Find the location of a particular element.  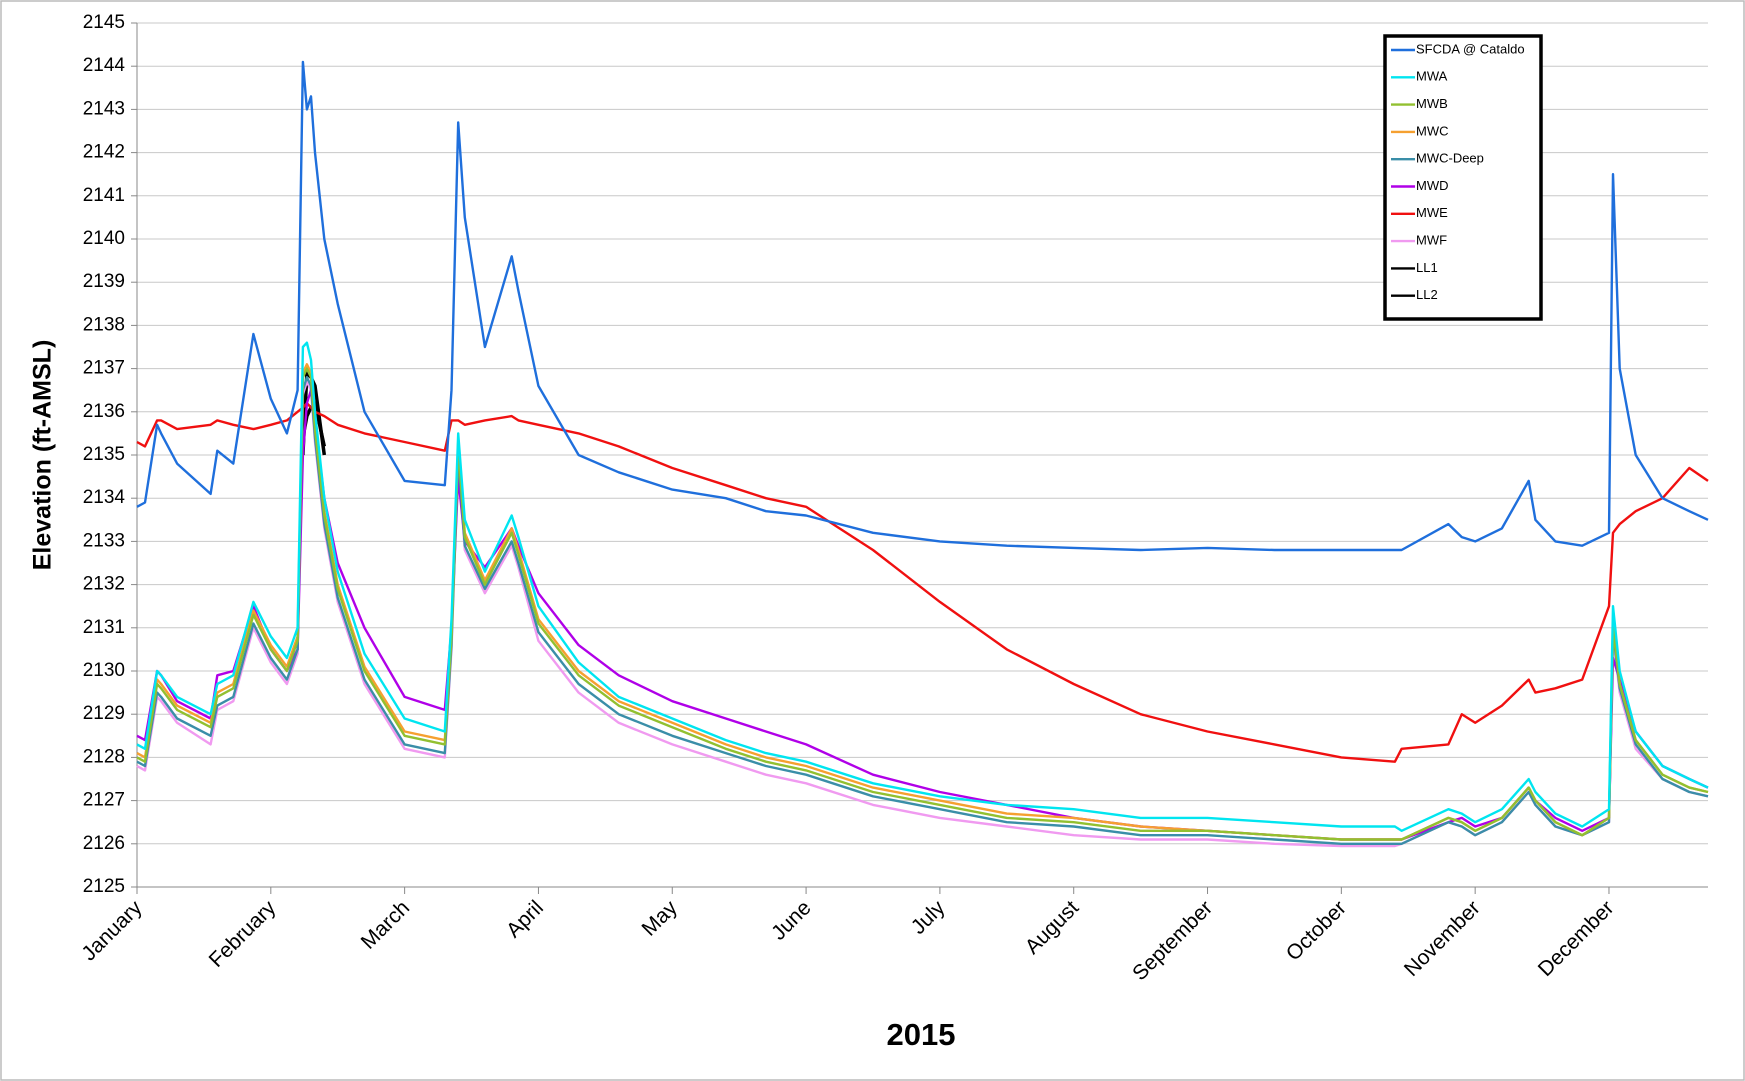

legend-label: MWC is located at coordinates (1432, 130).